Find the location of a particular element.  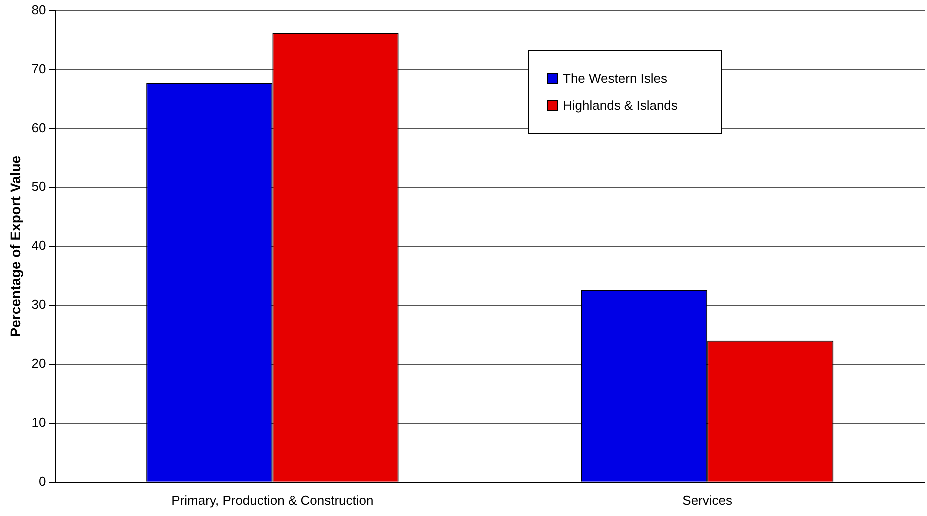

y-tick-label: 60 is located at coordinates (39, 128).